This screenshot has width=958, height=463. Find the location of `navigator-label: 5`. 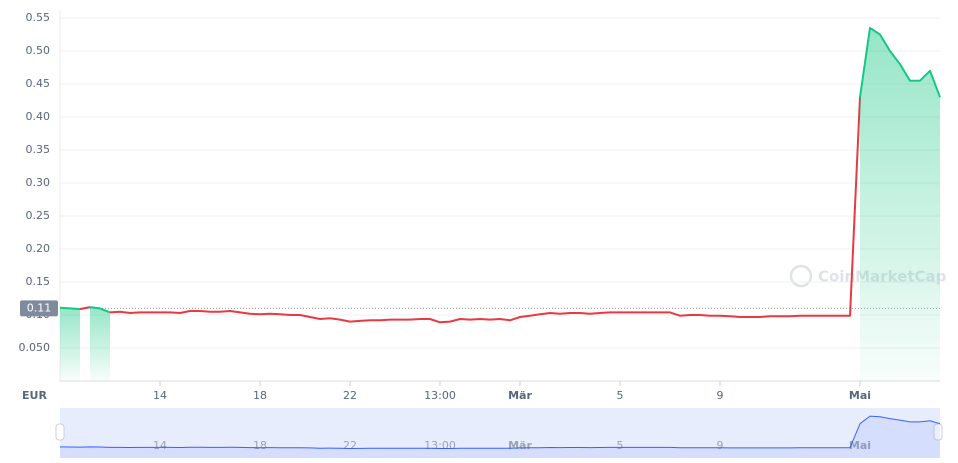

navigator-label: 5 is located at coordinates (620, 445).